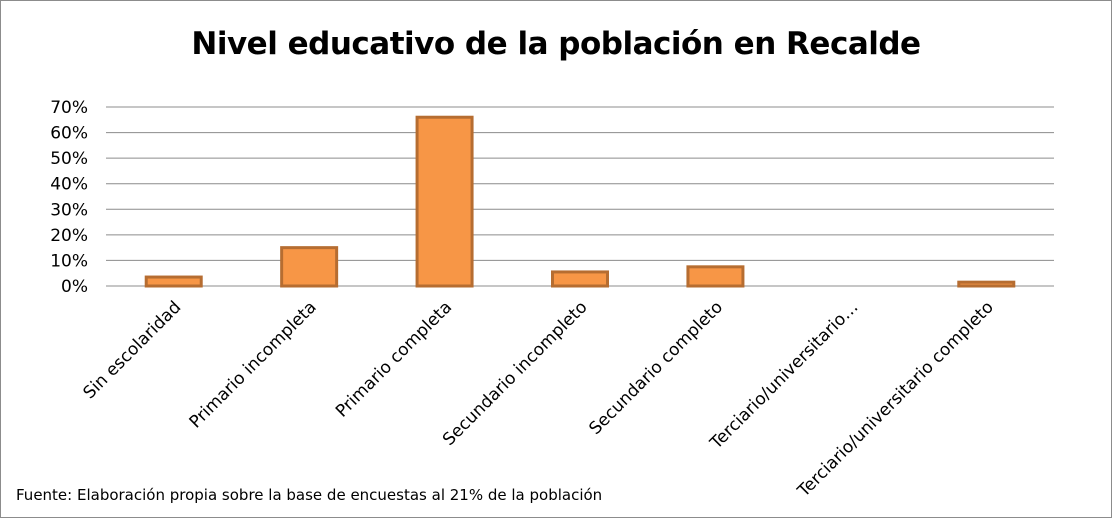  Describe the element at coordinates (69, 185) in the screenshot. I see `y-tick-label: 40%` at that location.